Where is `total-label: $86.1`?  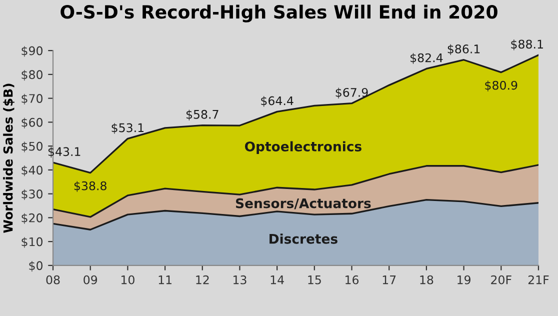 total-label: $86.1 is located at coordinates (464, 49).